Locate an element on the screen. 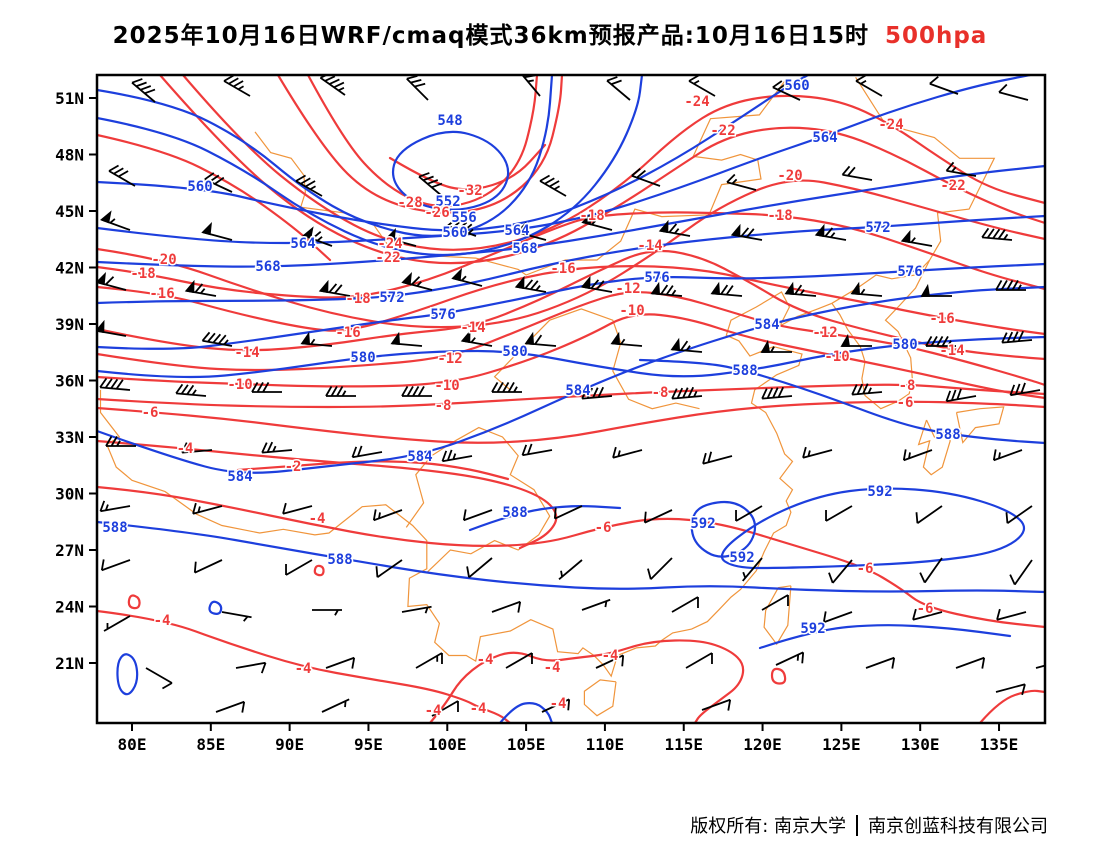  contour-label-552: 552 is located at coordinates (447, 202).